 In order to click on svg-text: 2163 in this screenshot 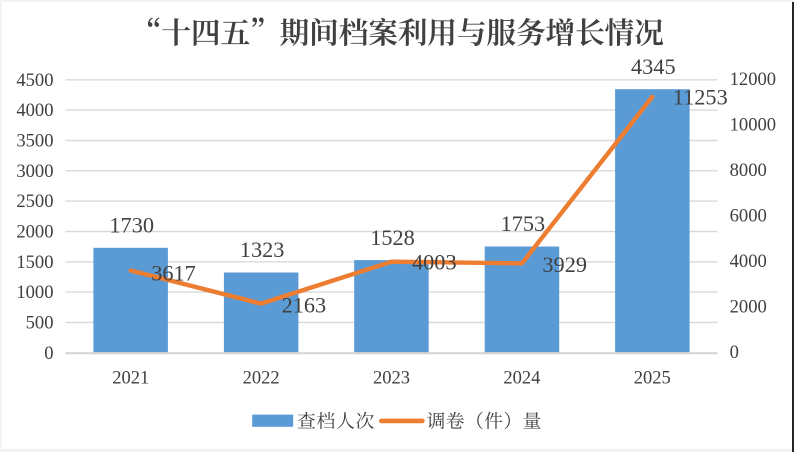, I will do `click(304, 304)`.